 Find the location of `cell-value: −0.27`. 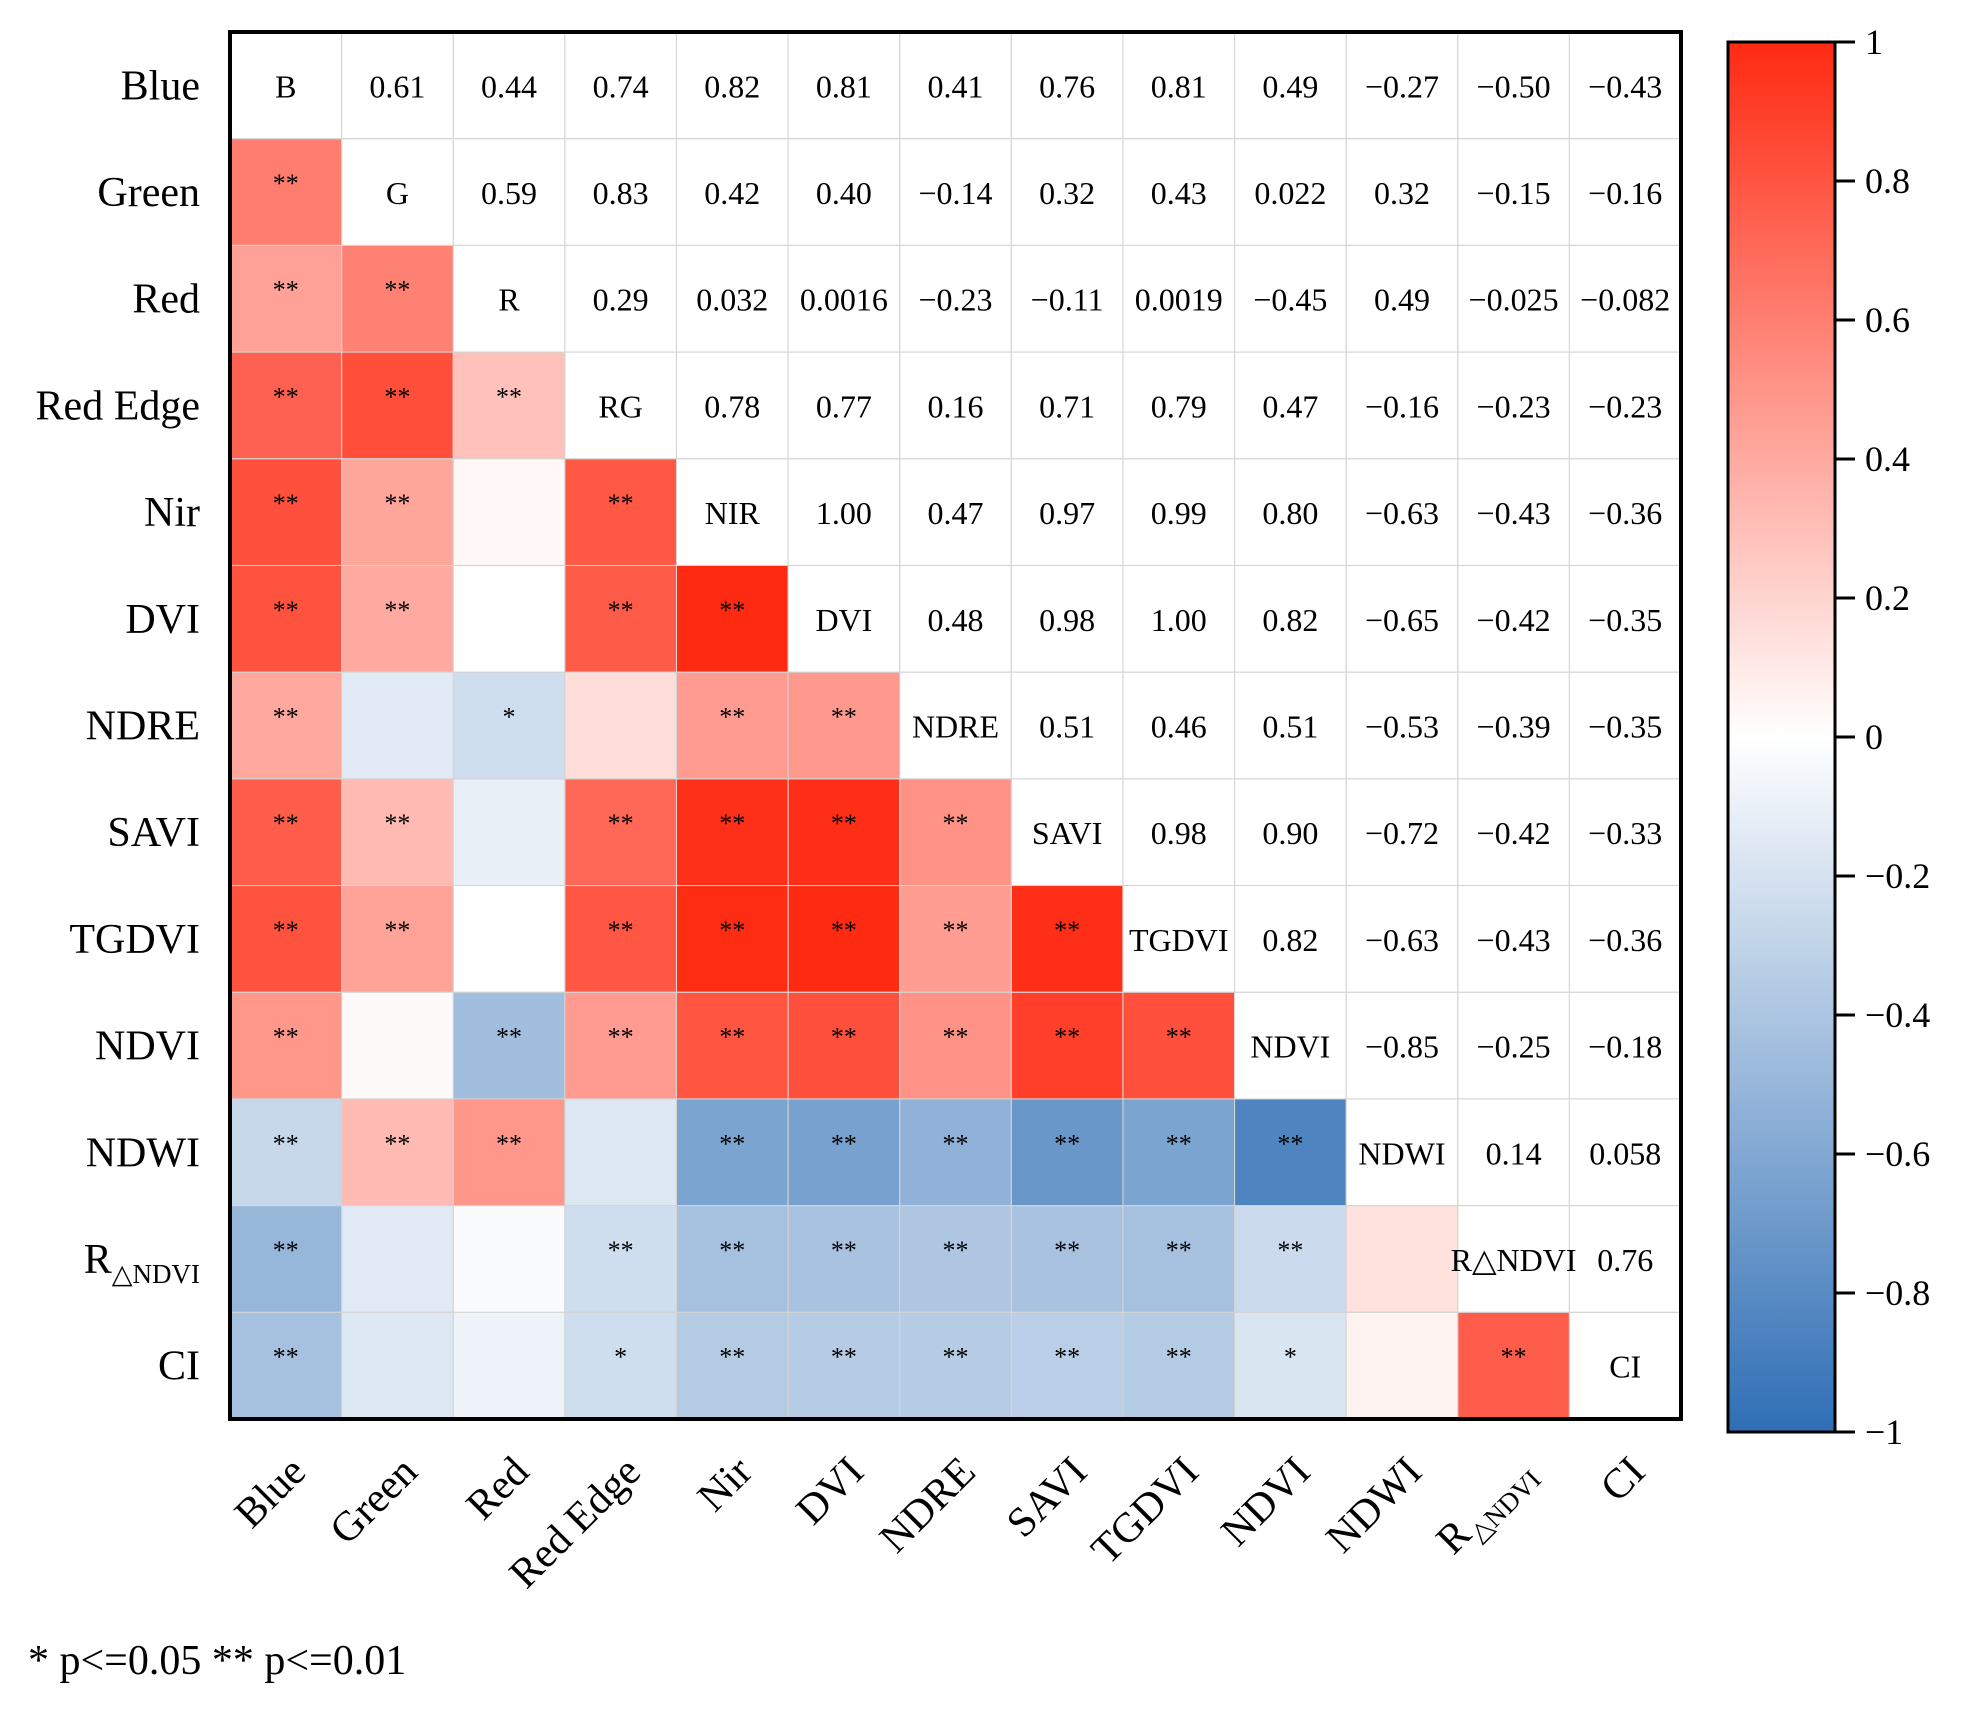

cell-value: −0.27 is located at coordinates (1402, 86).